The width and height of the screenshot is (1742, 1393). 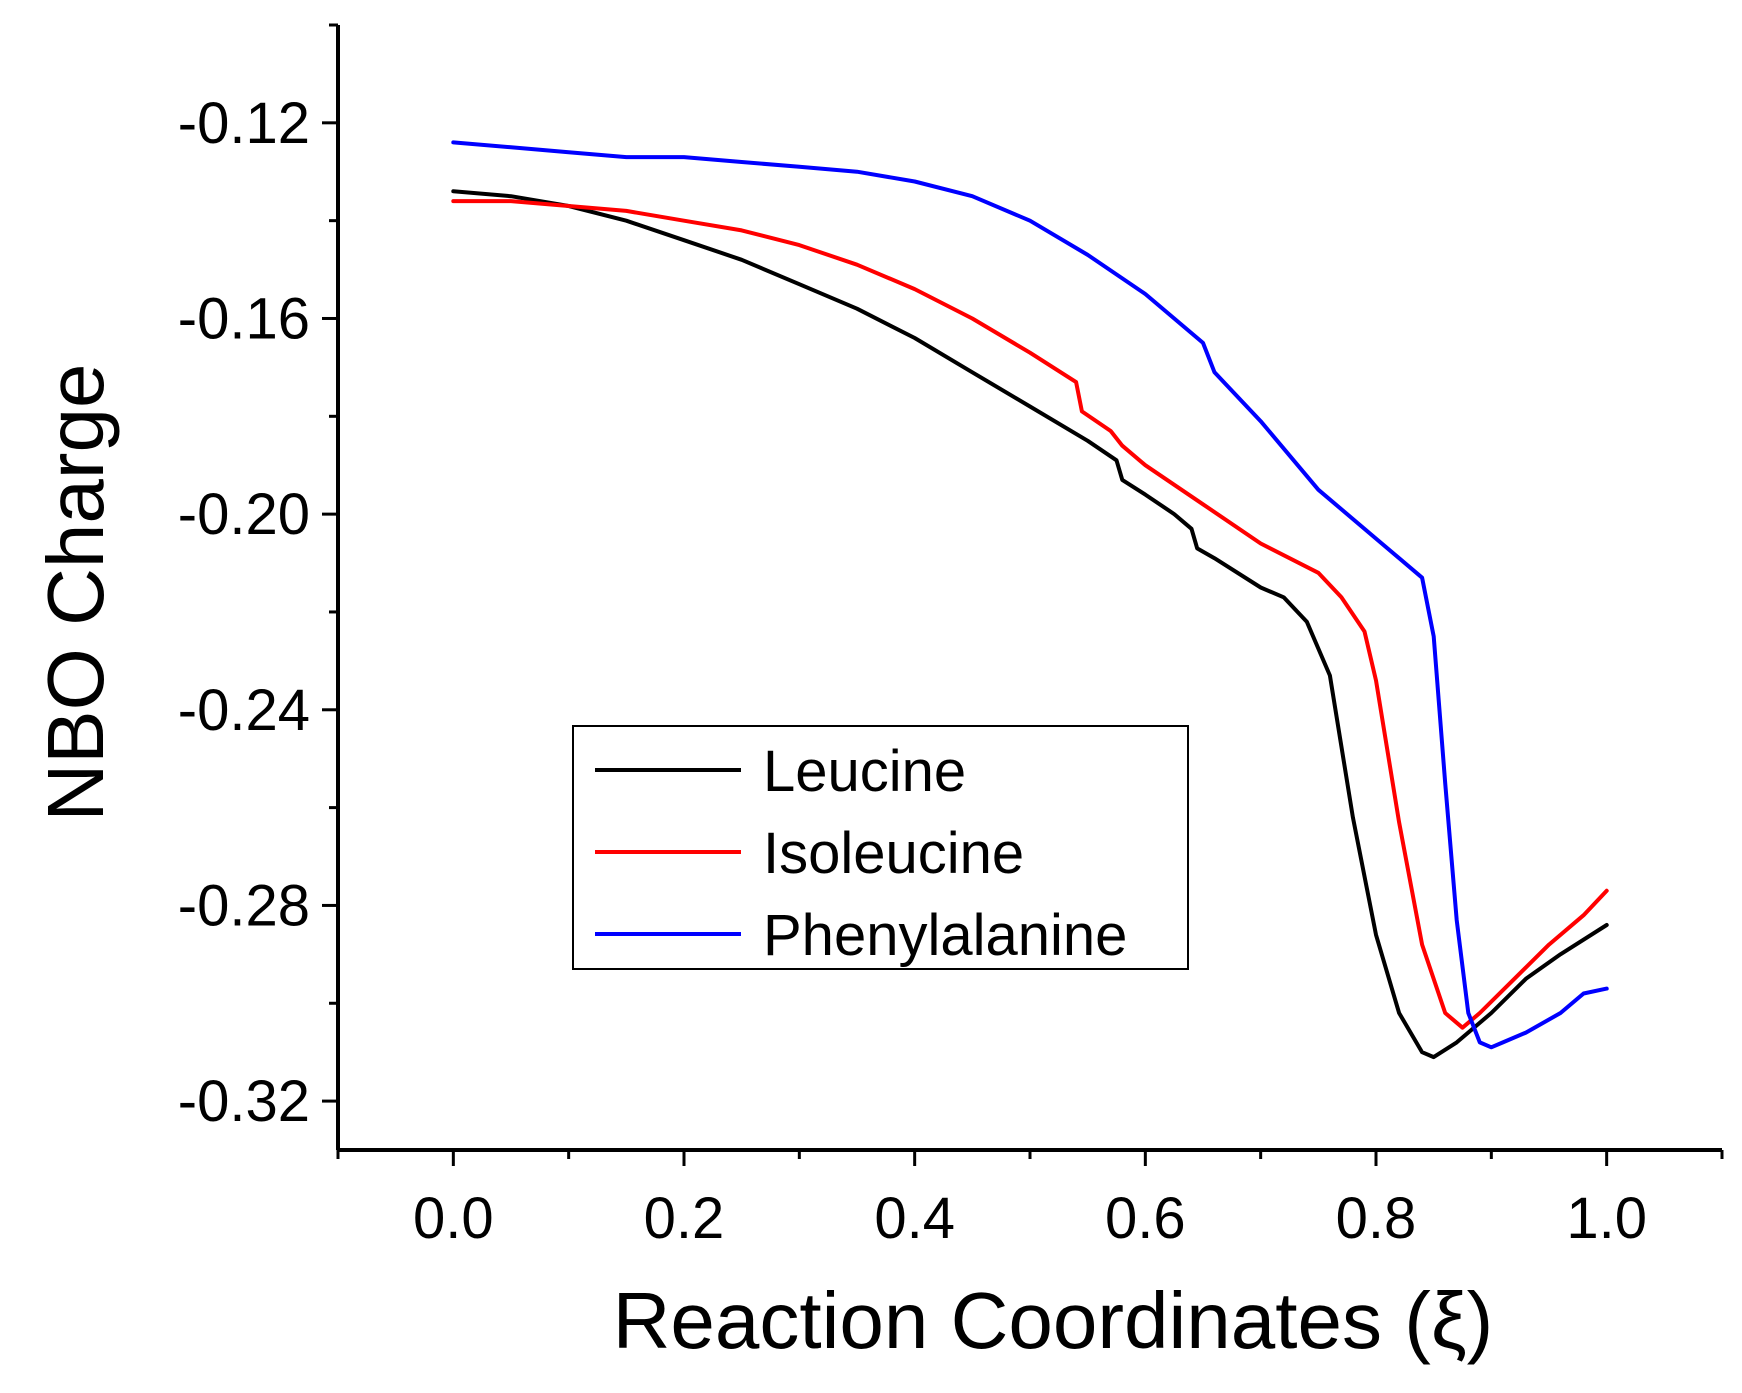 What do you see at coordinates (244, 710) in the screenshot?
I see `y-tick-label: -0.24` at bounding box center [244, 710].